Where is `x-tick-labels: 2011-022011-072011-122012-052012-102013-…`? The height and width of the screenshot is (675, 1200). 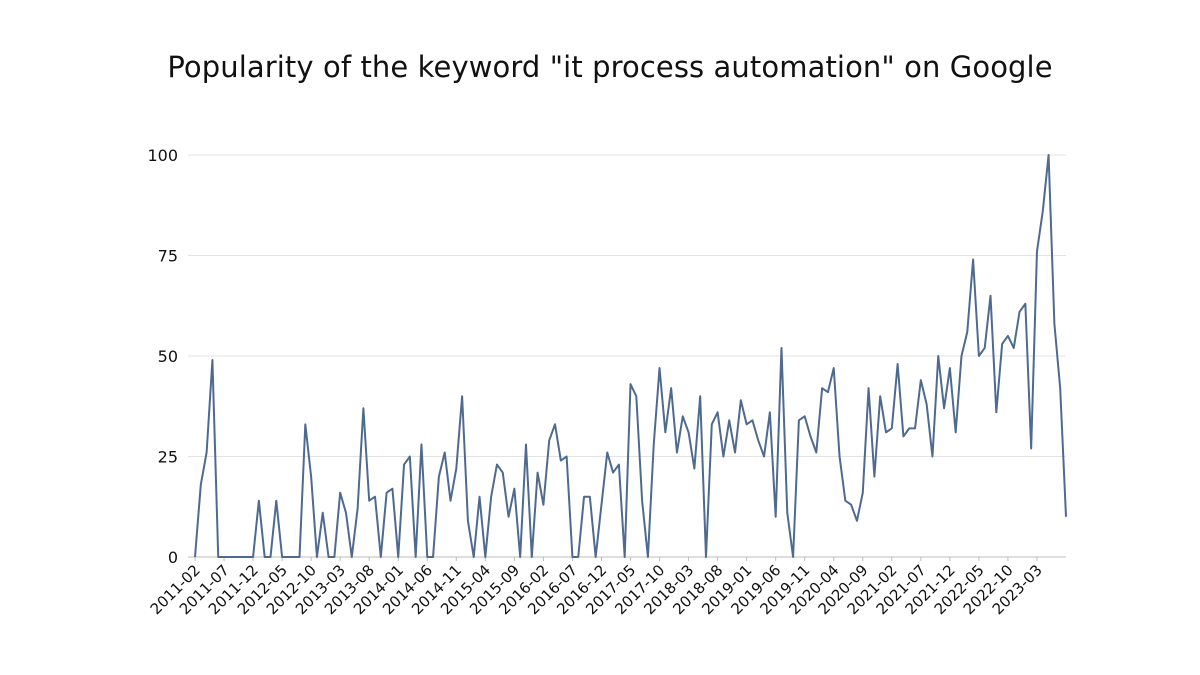 x-tick-labels: 2011-022011-072011-122012-052012-102013-… is located at coordinates (596, 587).